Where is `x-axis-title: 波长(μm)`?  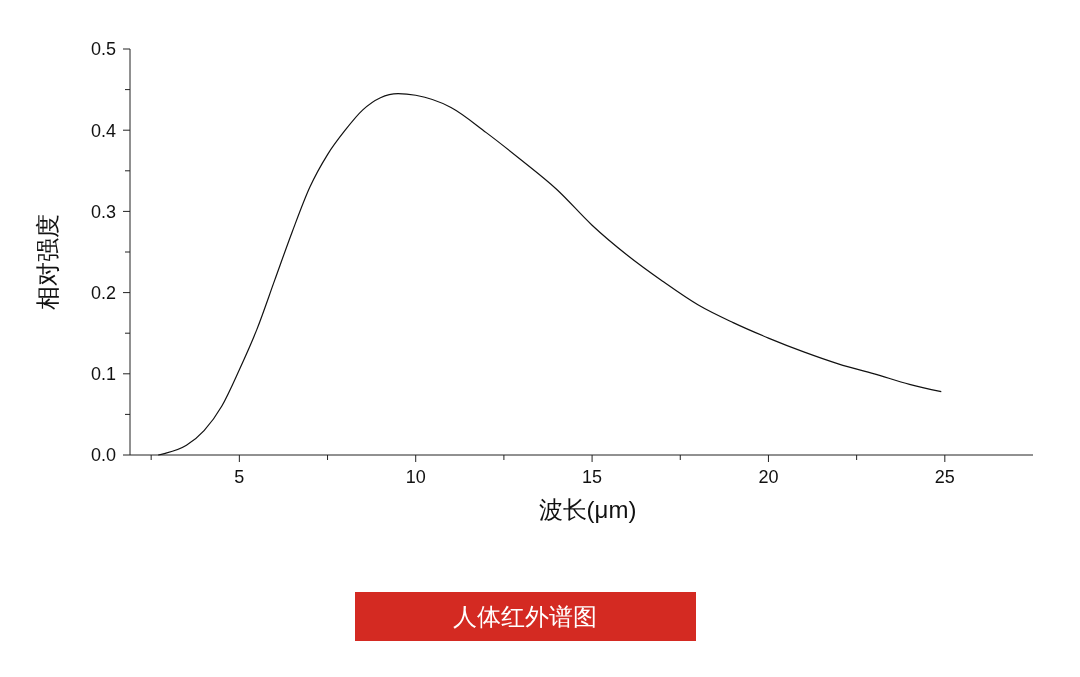
x-axis-title: 波长(μm) is located at coordinates (587, 509).